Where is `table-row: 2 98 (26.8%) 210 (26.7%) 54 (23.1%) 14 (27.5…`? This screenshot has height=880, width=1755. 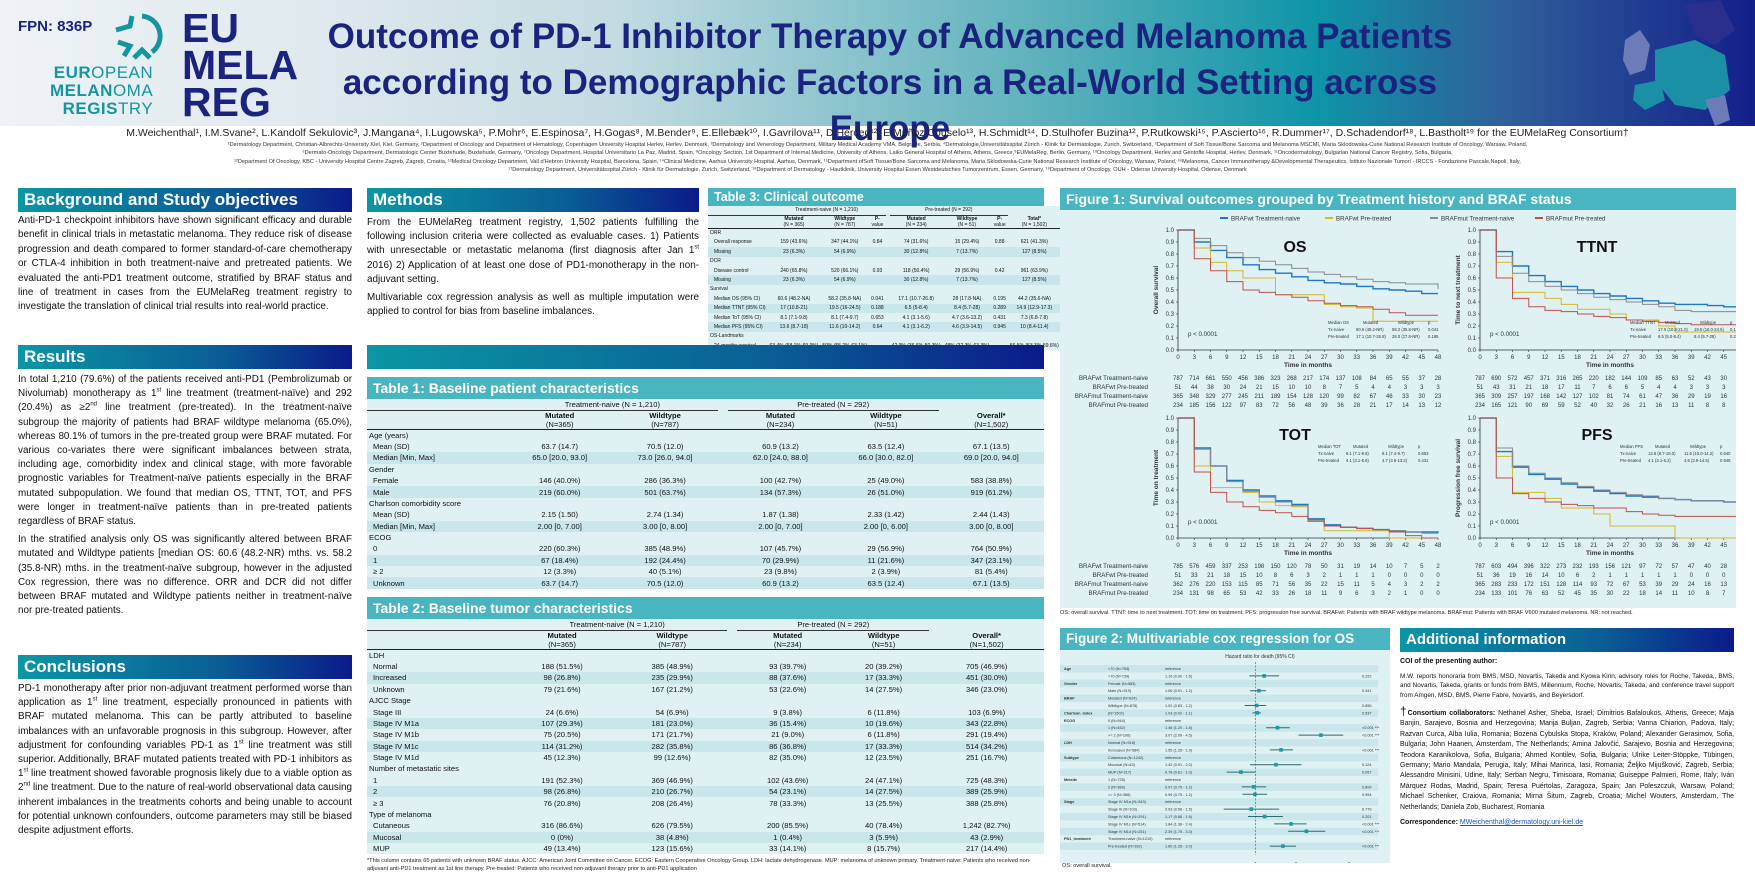
table-row: 2 98 (26.8%) 210 (26.7%) 54 (23.1%) 14 (27.5… is located at coordinates (705, 792).